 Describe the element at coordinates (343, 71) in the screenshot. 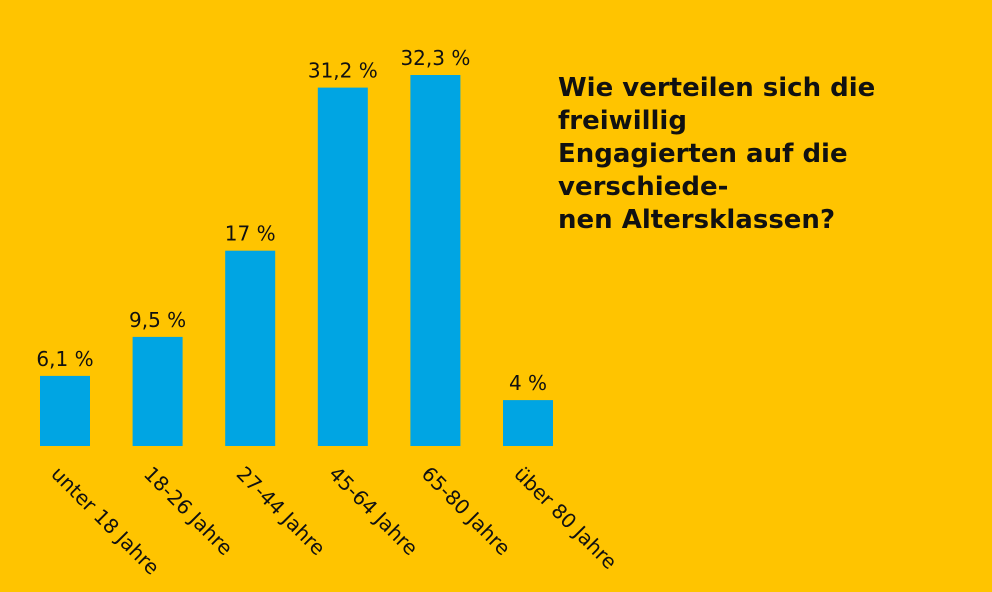

I see `value-label-4: 31,2 %` at that location.